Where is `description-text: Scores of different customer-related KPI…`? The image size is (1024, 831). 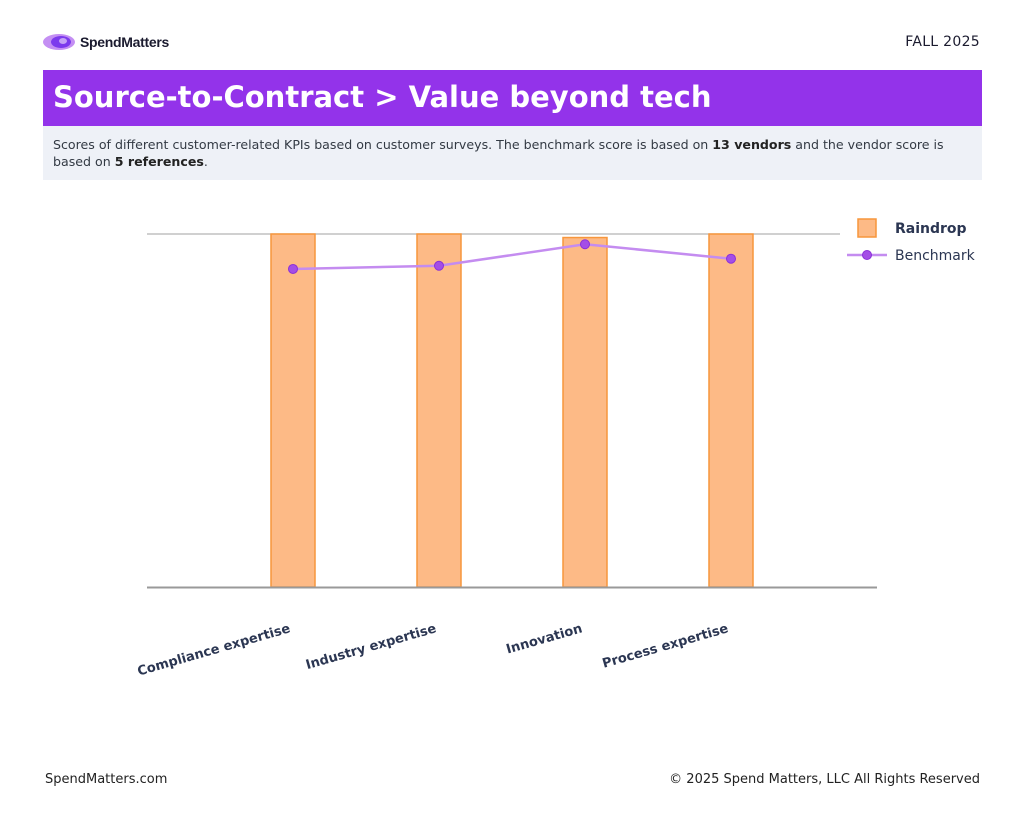
description-text: Scores of different customer-related KPI… is located at coordinates (510, 153).